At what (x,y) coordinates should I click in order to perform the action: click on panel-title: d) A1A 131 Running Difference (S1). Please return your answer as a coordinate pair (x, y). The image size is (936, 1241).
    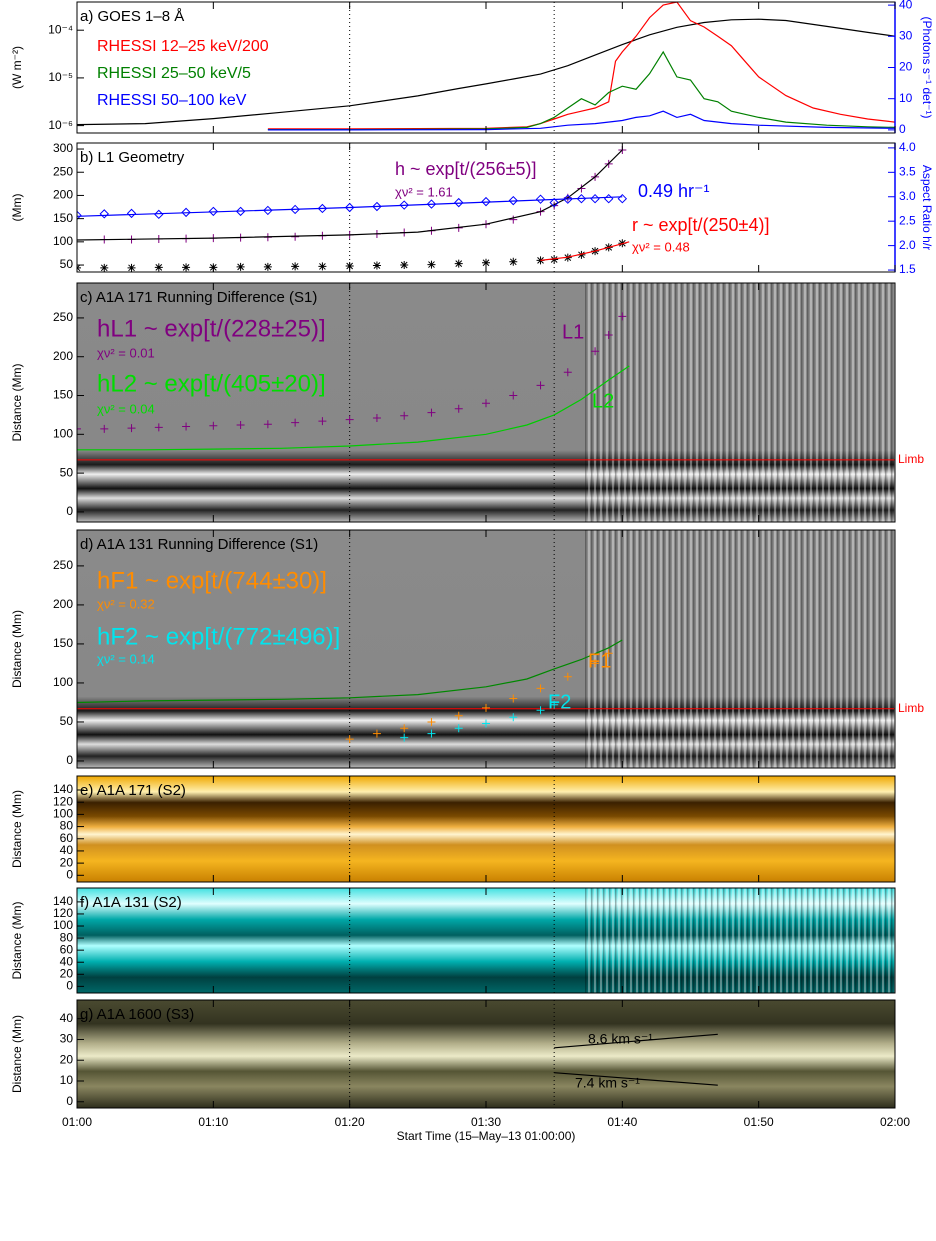
    Looking at the image, I should click on (199, 544).